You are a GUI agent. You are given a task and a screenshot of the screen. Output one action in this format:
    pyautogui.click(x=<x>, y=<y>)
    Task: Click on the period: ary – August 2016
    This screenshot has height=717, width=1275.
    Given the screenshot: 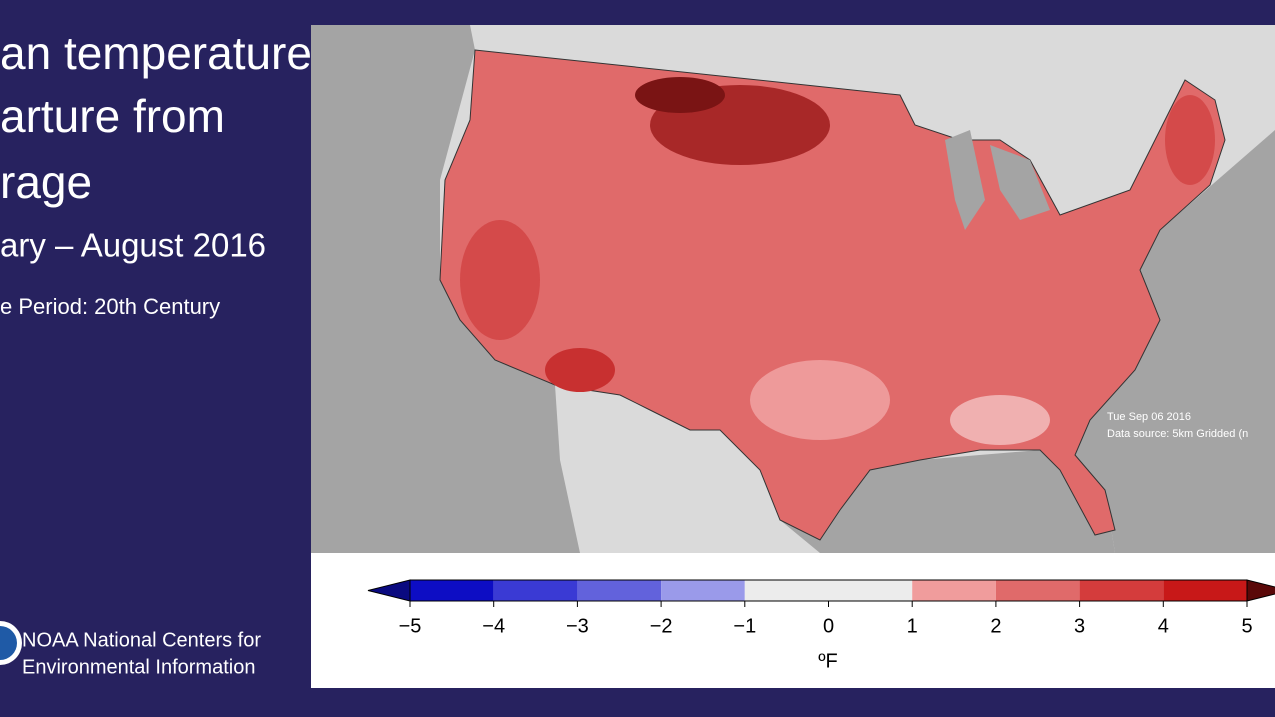 What is the action you would take?
    pyautogui.click(x=133, y=245)
    